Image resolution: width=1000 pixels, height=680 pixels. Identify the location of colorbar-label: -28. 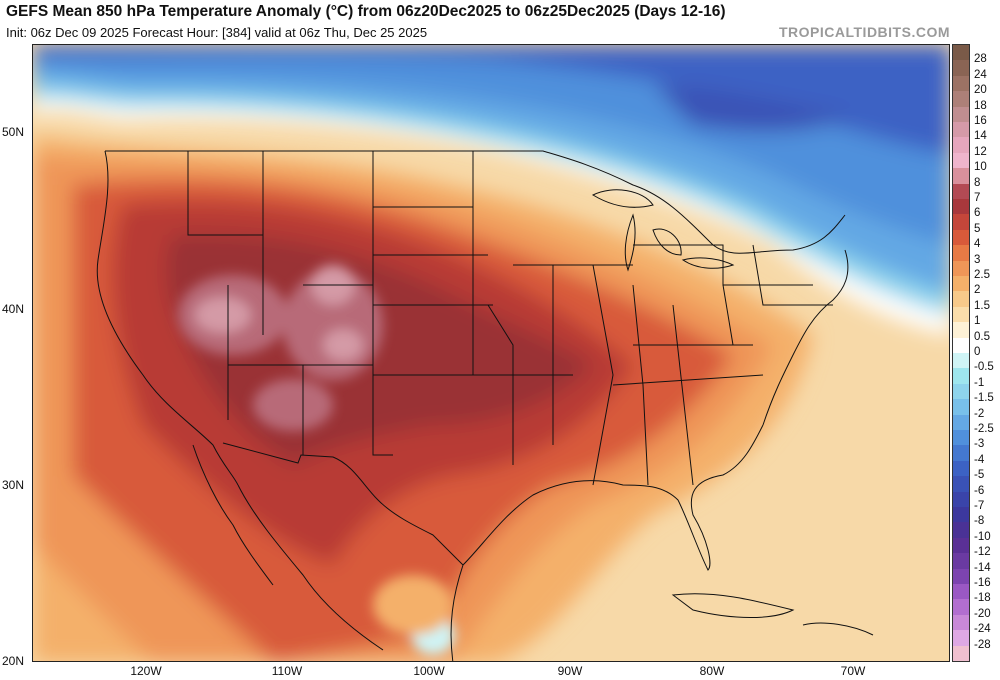
(982, 644).